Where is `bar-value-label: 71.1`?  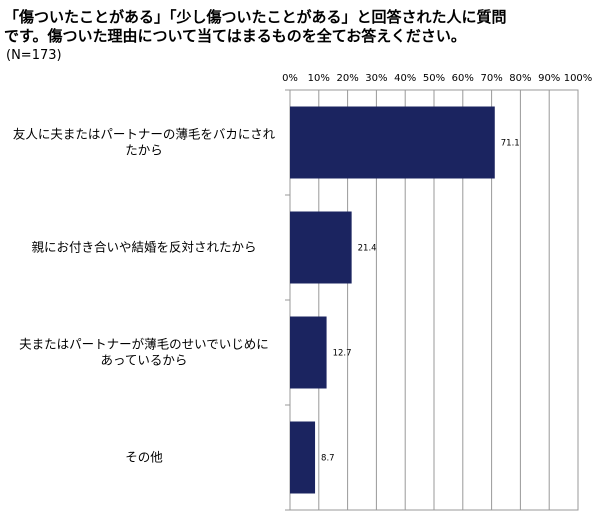
bar-value-label: 71.1 is located at coordinates (510, 144).